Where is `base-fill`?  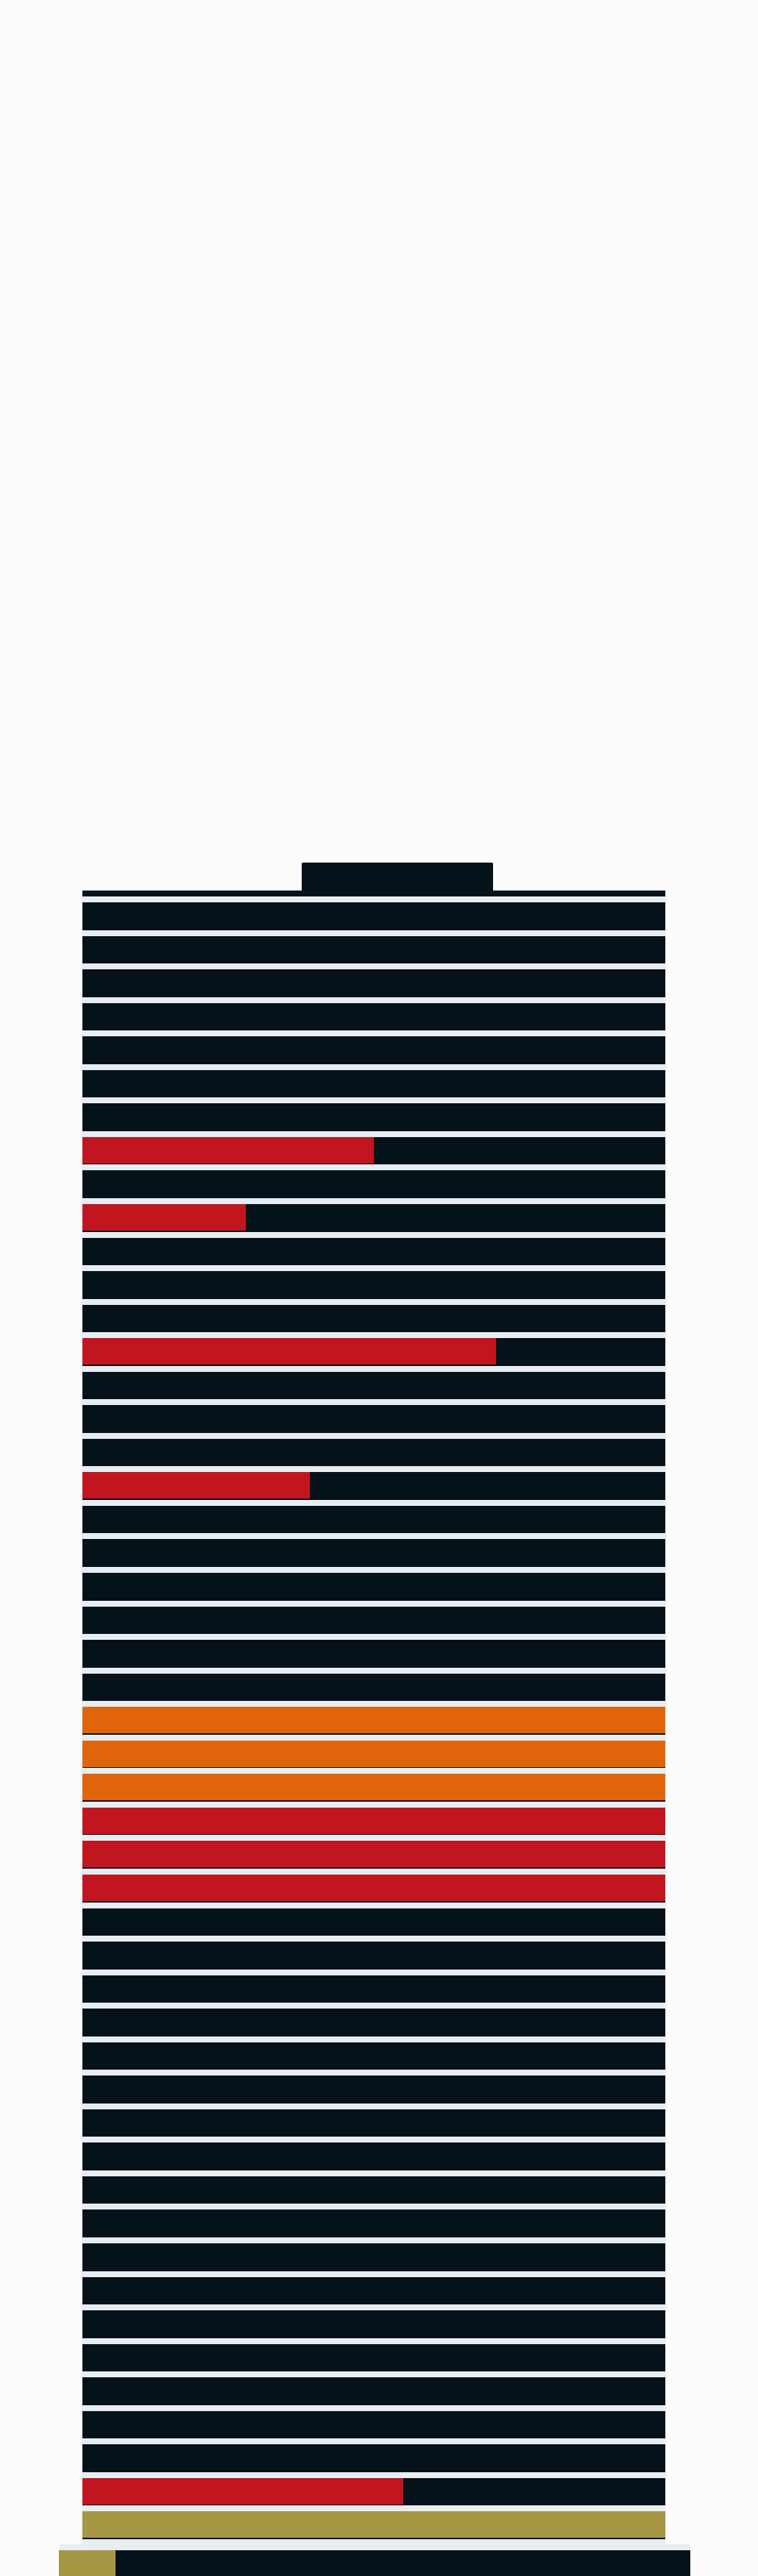 base-fill is located at coordinates (87, 2563).